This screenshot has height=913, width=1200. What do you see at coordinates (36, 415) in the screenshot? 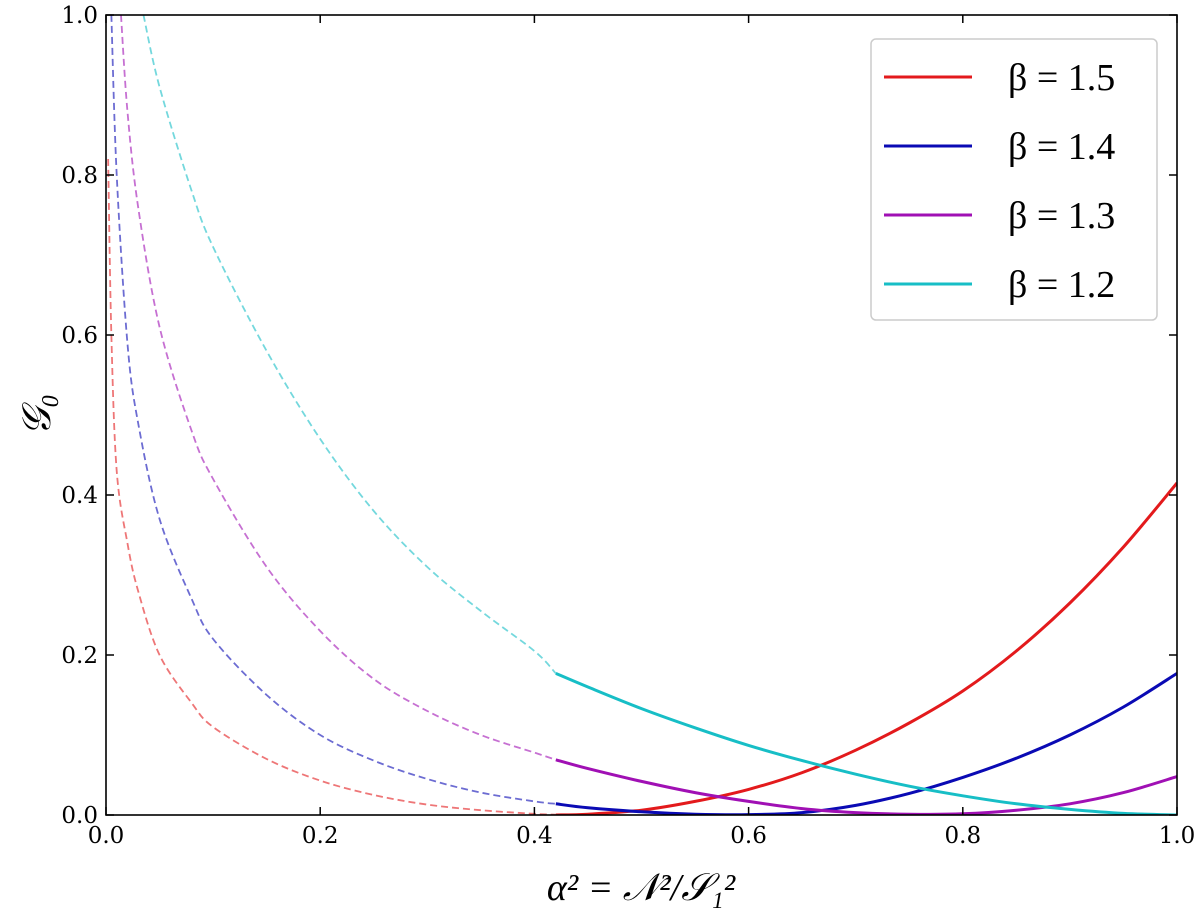
I see `y-axis-label: 𝒢₀` at bounding box center [36, 415].